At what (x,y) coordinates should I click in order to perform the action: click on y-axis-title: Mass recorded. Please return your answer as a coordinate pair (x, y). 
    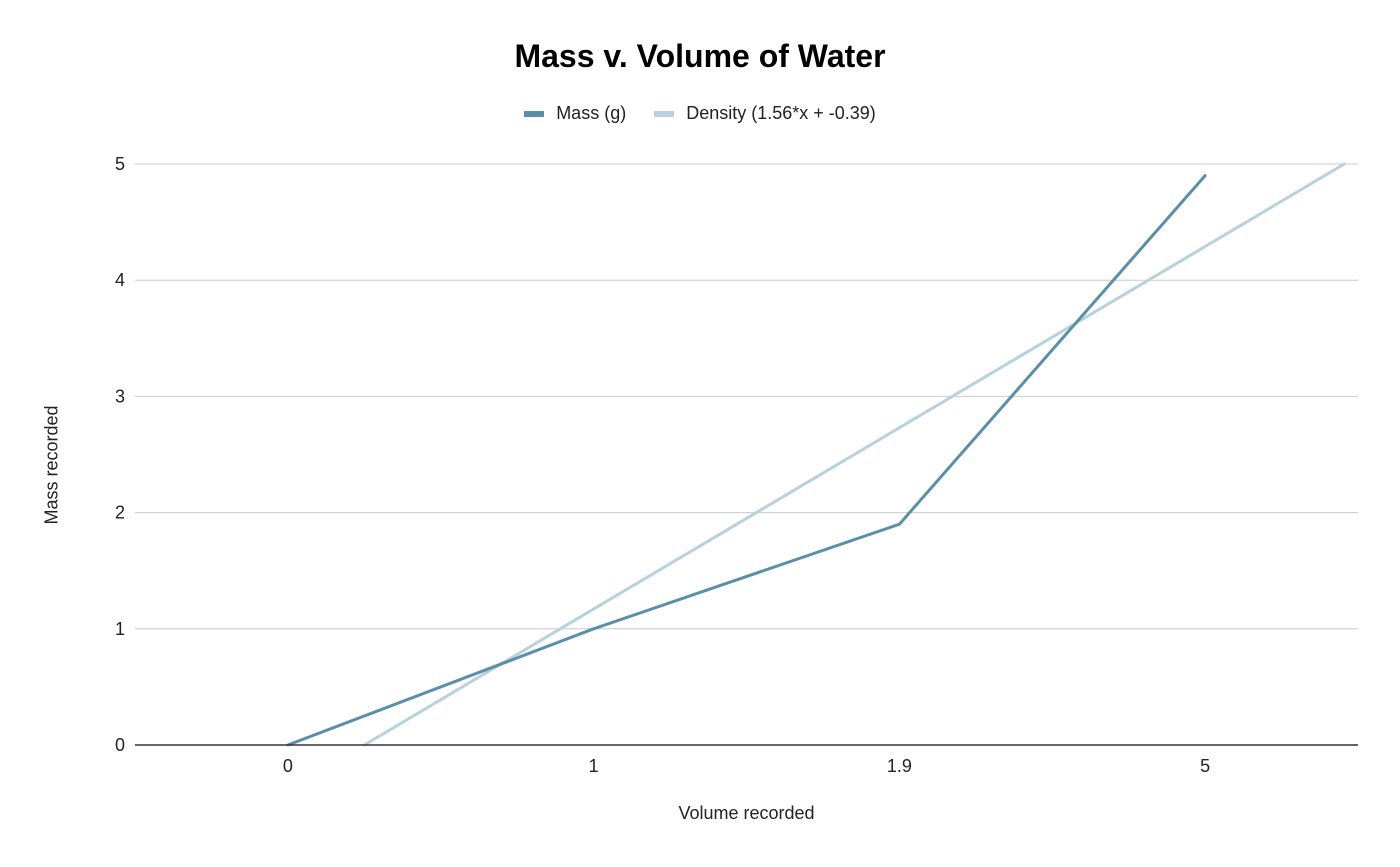
    Looking at the image, I should click on (51, 465).